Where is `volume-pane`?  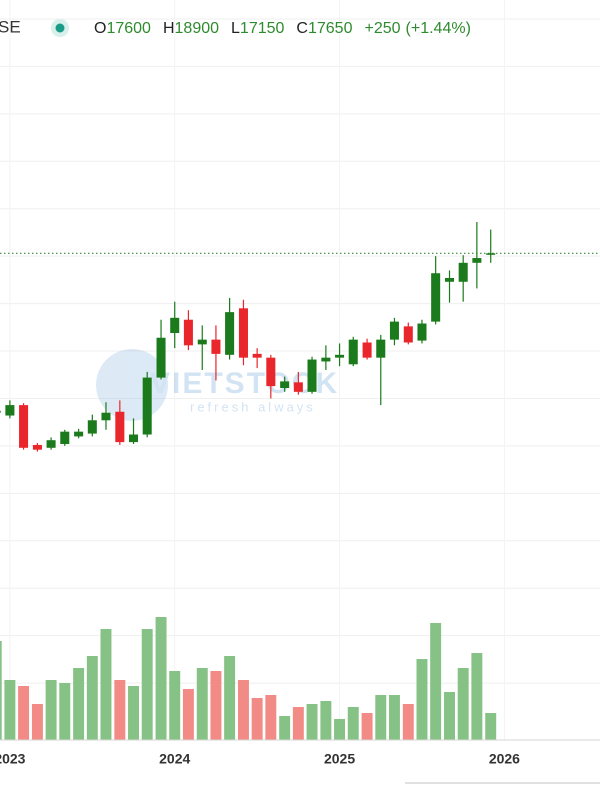
volume-pane is located at coordinates (248, 678).